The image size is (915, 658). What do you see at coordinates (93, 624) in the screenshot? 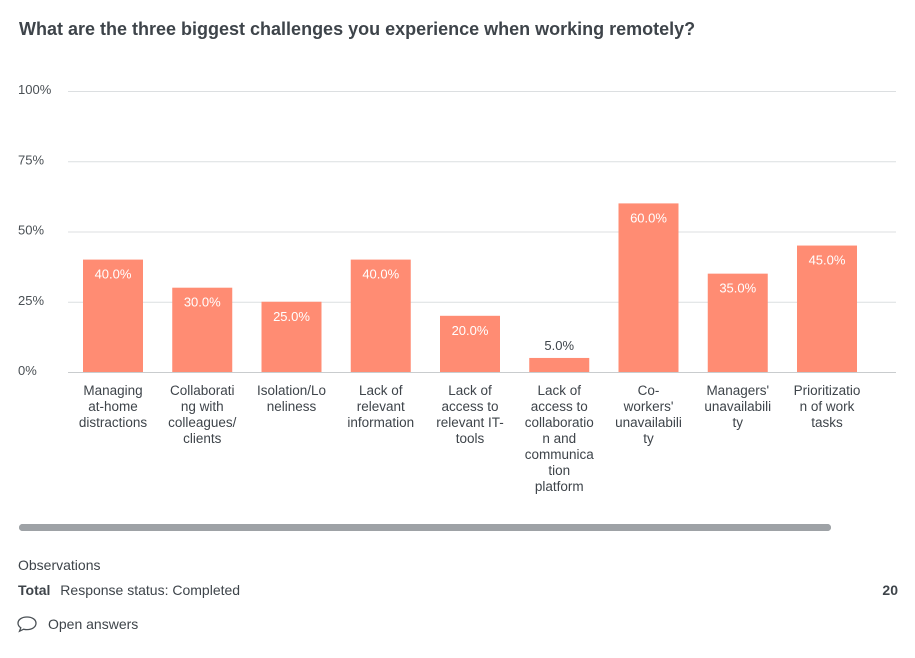
I see `open-answers-label: Open answers` at bounding box center [93, 624].